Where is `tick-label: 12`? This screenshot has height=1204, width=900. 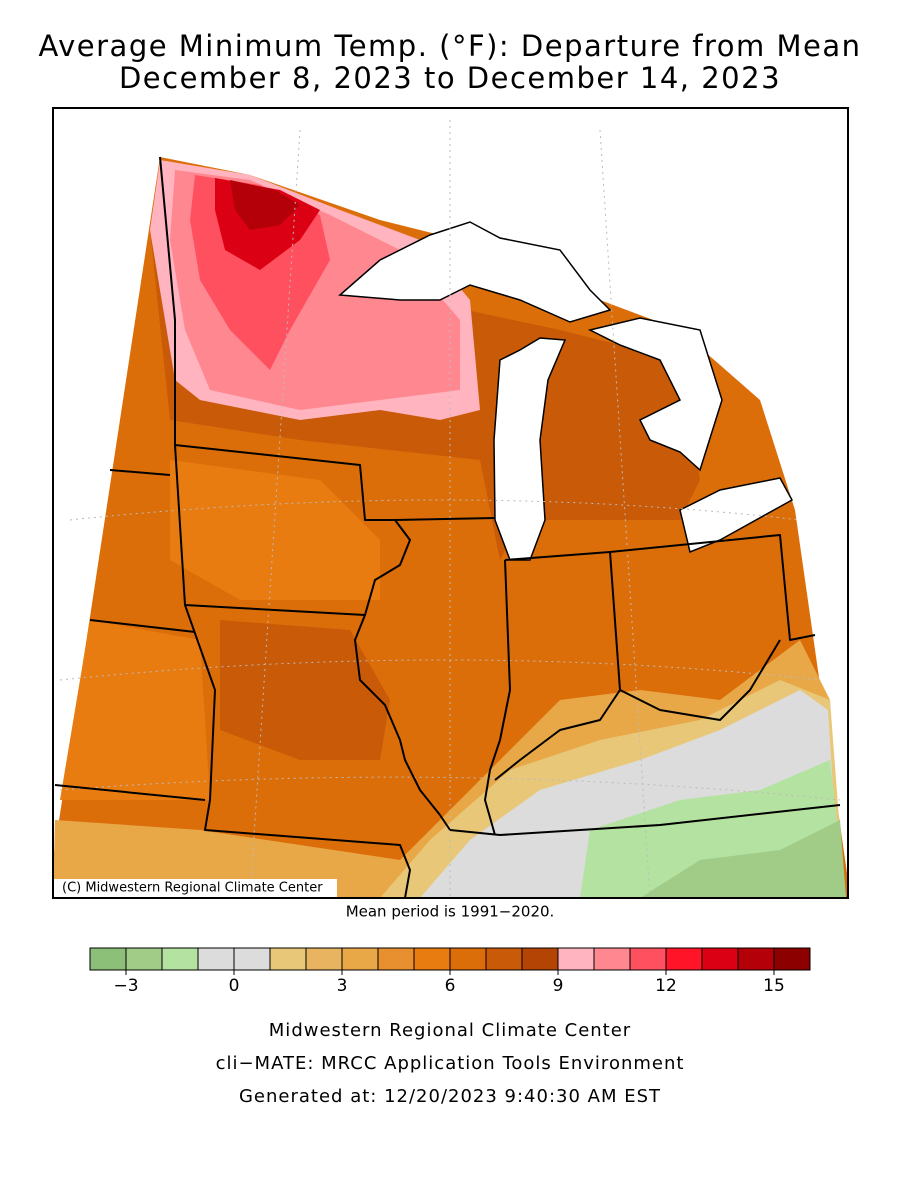
tick-label: 12 is located at coordinates (666, 986).